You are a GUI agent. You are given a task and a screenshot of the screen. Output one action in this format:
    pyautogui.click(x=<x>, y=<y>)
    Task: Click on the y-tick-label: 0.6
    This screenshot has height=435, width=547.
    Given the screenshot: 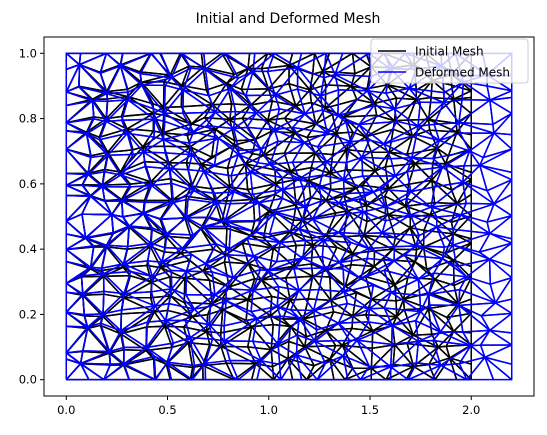 What is the action you would take?
    pyautogui.click(x=28, y=184)
    